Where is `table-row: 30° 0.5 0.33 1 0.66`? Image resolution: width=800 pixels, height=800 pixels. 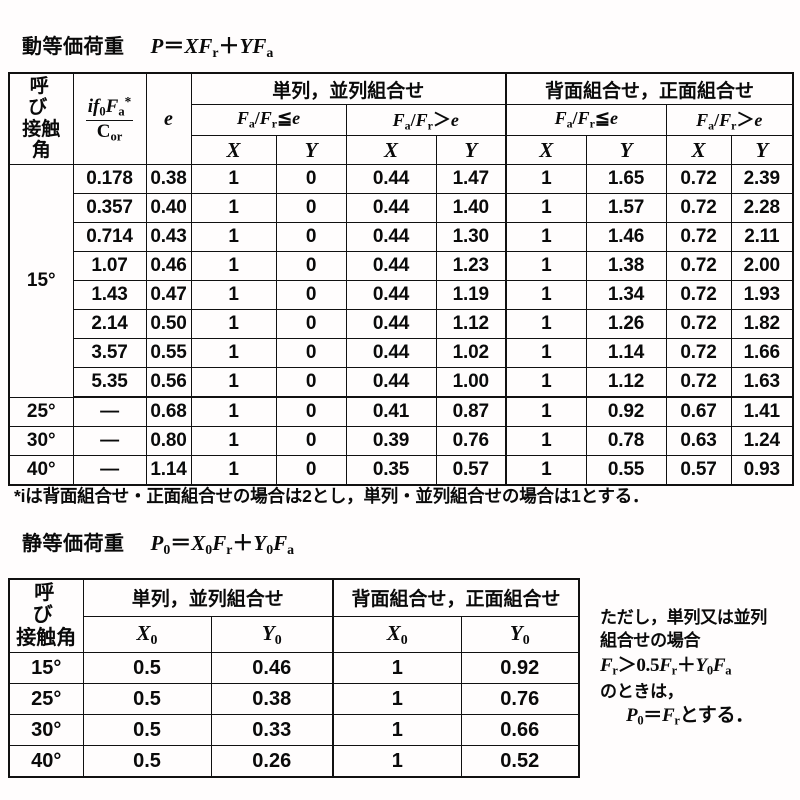
table-row: 30° 0.5 0.33 1 0.66 is located at coordinates (294, 730).